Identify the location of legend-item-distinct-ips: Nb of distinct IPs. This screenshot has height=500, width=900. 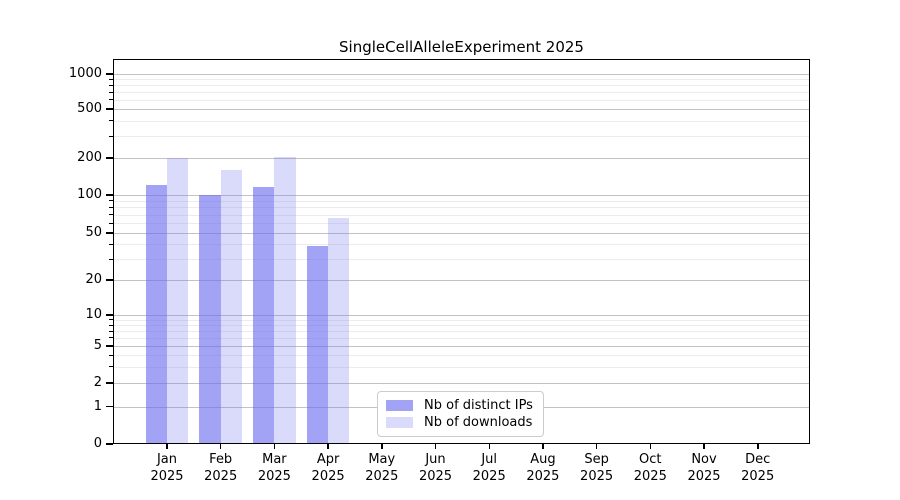
(460, 405).